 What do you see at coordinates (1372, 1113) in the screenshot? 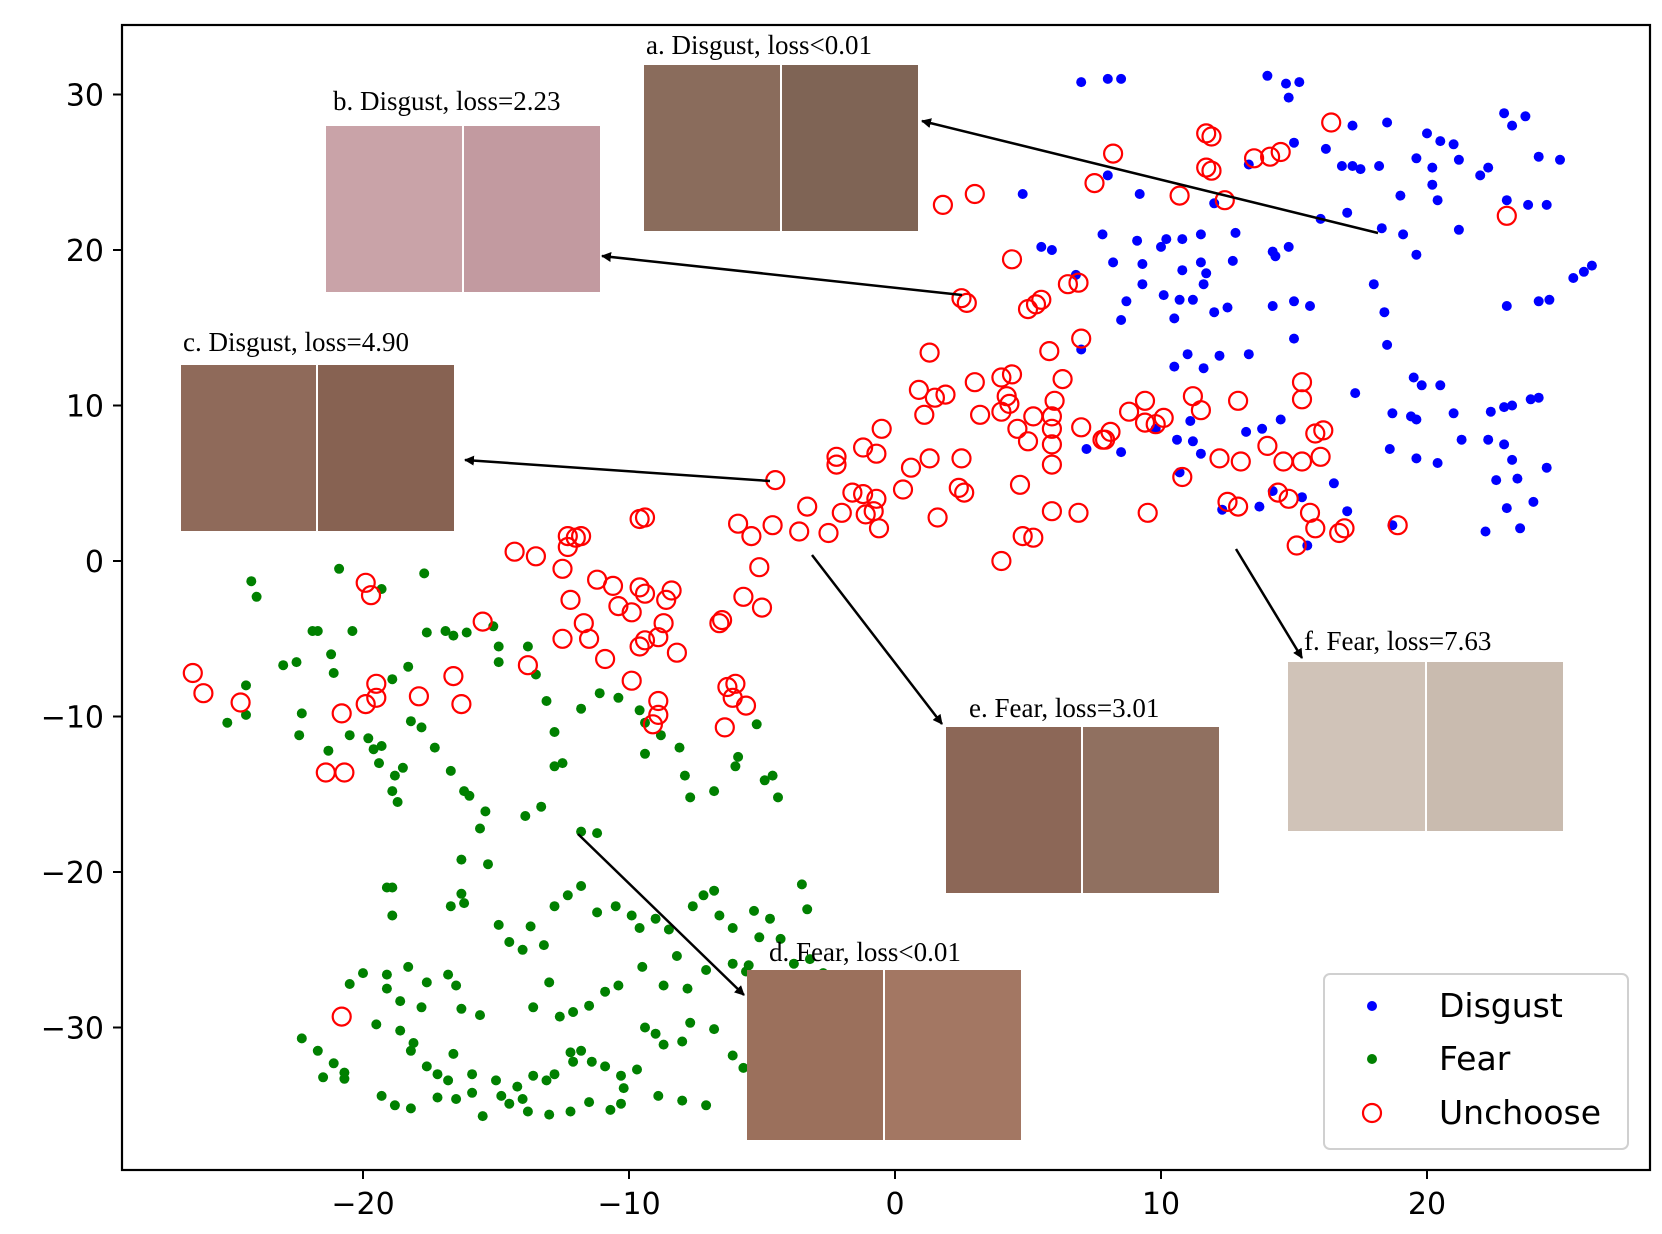
I see `legend-marker-unchoose` at bounding box center [1372, 1113].